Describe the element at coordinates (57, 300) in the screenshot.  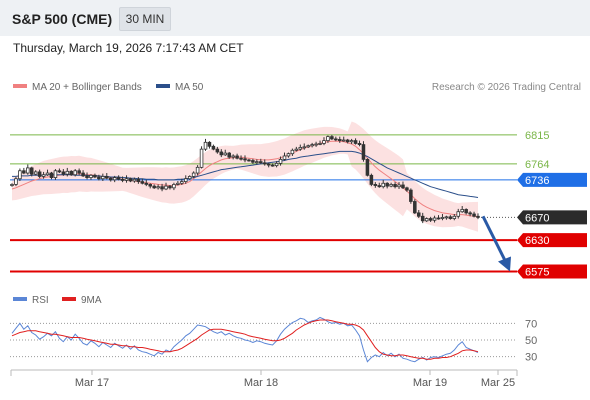
I see `rsi-legend: RSI 9MA` at that location.